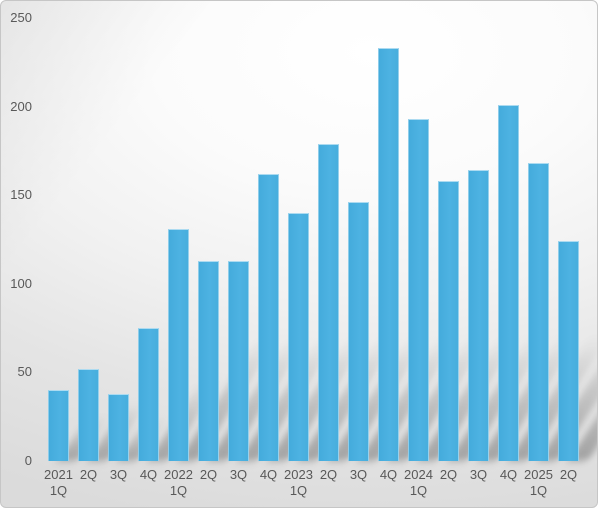  Describe the element at coordinates (58, 425) in the screenshot. I see `bar-2021-1Q` at that location.